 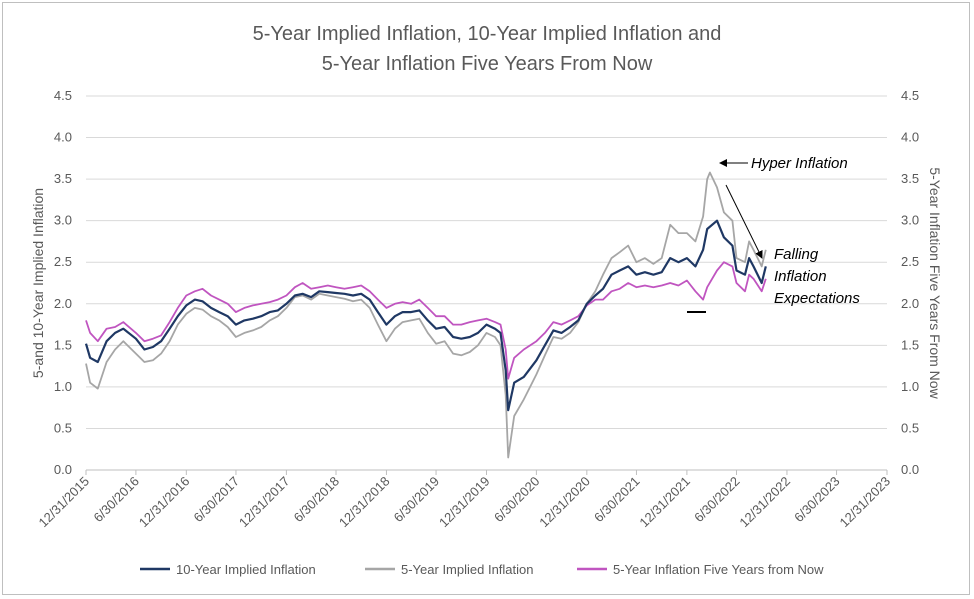 What do you see at coordinates (935, 283) in the screenshot?
I see `y-axis-right-title: 5-Year Inflation Five Years From Now` at bounding box center [935, 283].